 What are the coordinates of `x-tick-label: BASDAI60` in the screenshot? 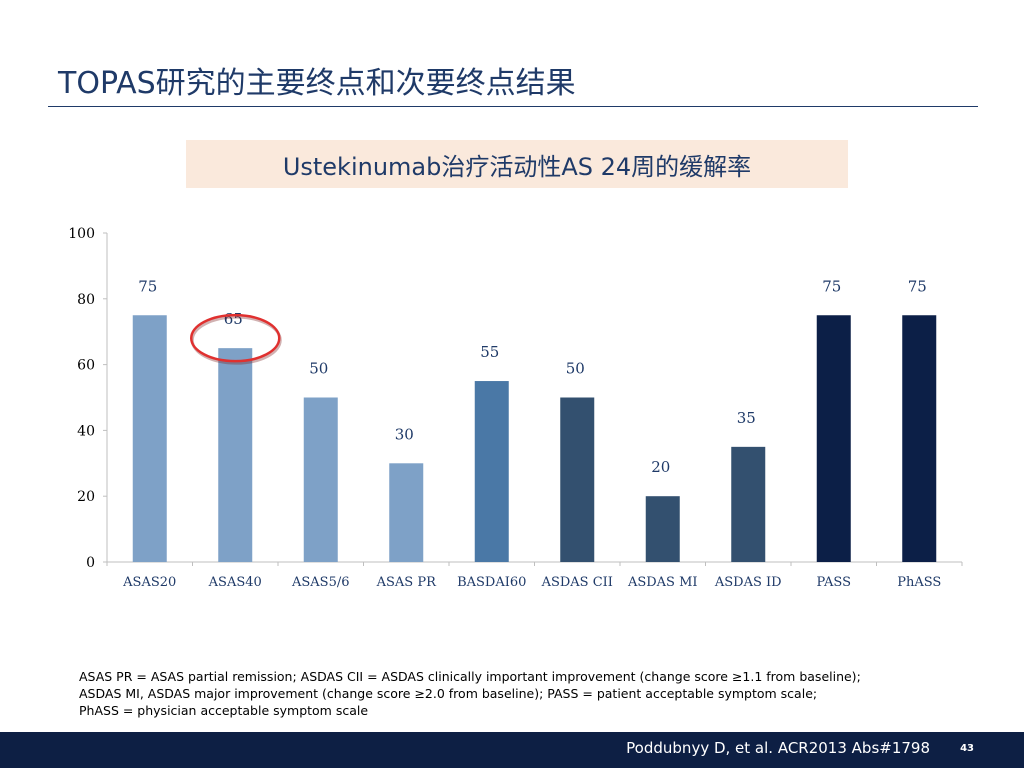 It's located at (491, 582).